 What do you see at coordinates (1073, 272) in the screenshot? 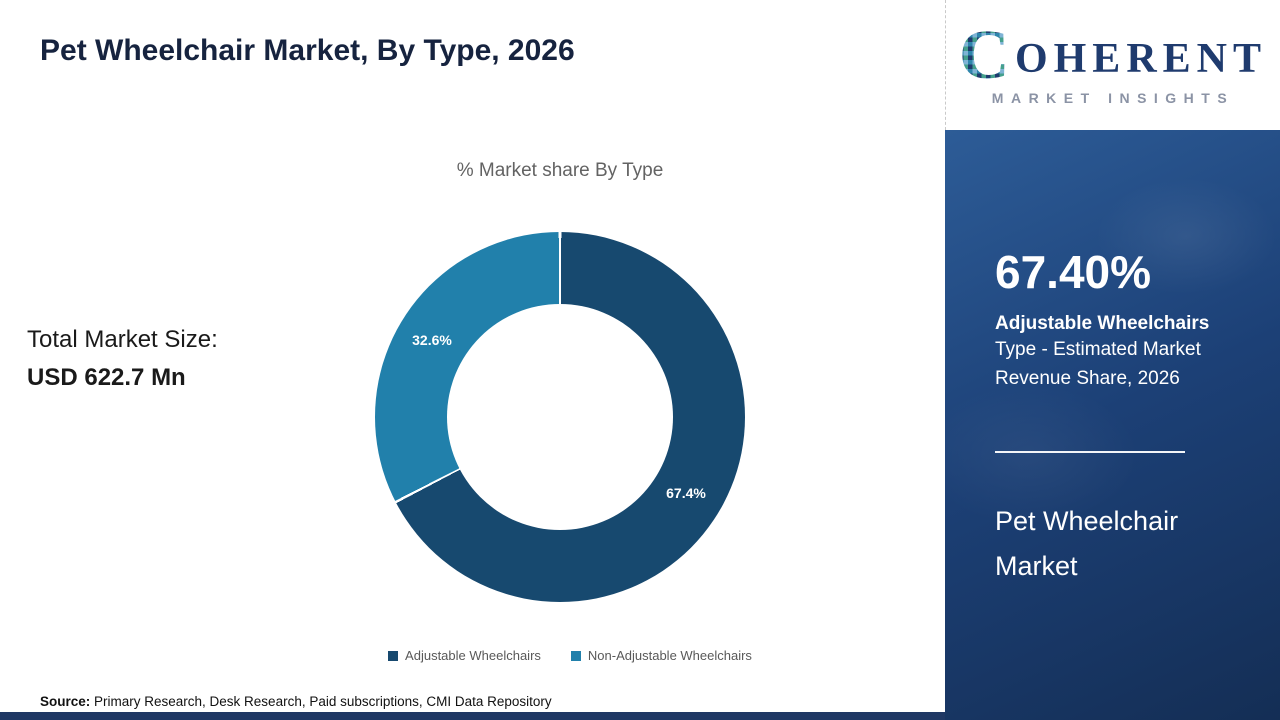
I see `highlight-stat-value: 67.40%` at bounding box center [1073, 272].